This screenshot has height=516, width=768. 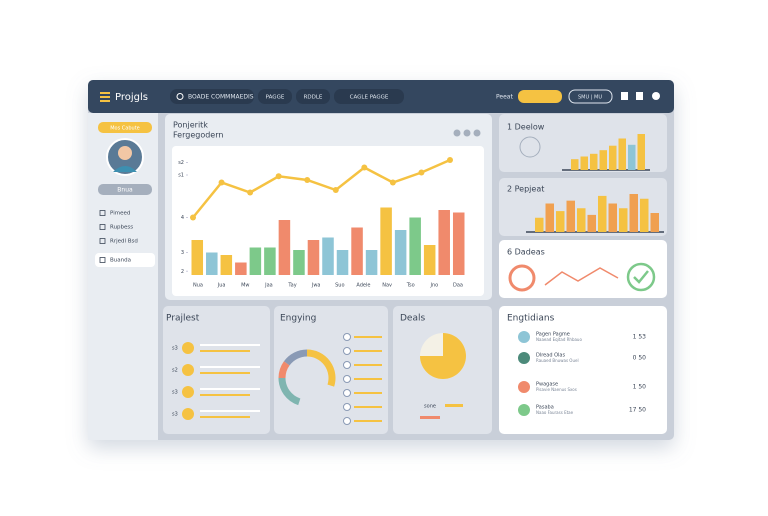 What do you see at coordinates (125, 190) in the screenshot?
I see `role-text: Bnua` at bounding box center [125, 190].